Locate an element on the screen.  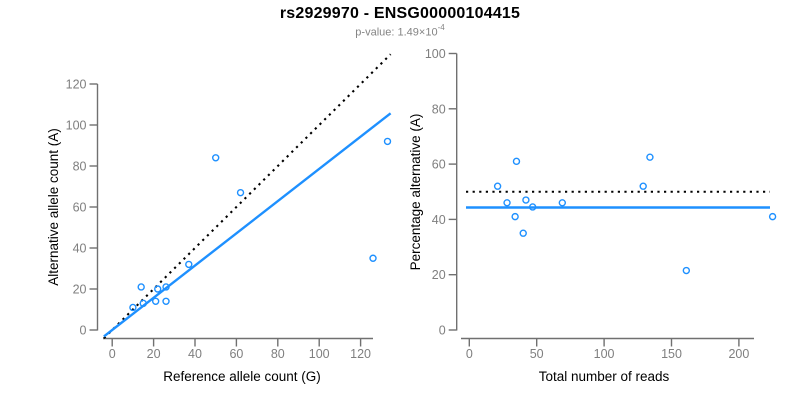
x-axis-label: Reference allele count (G) is located at coordinates (242, 376).